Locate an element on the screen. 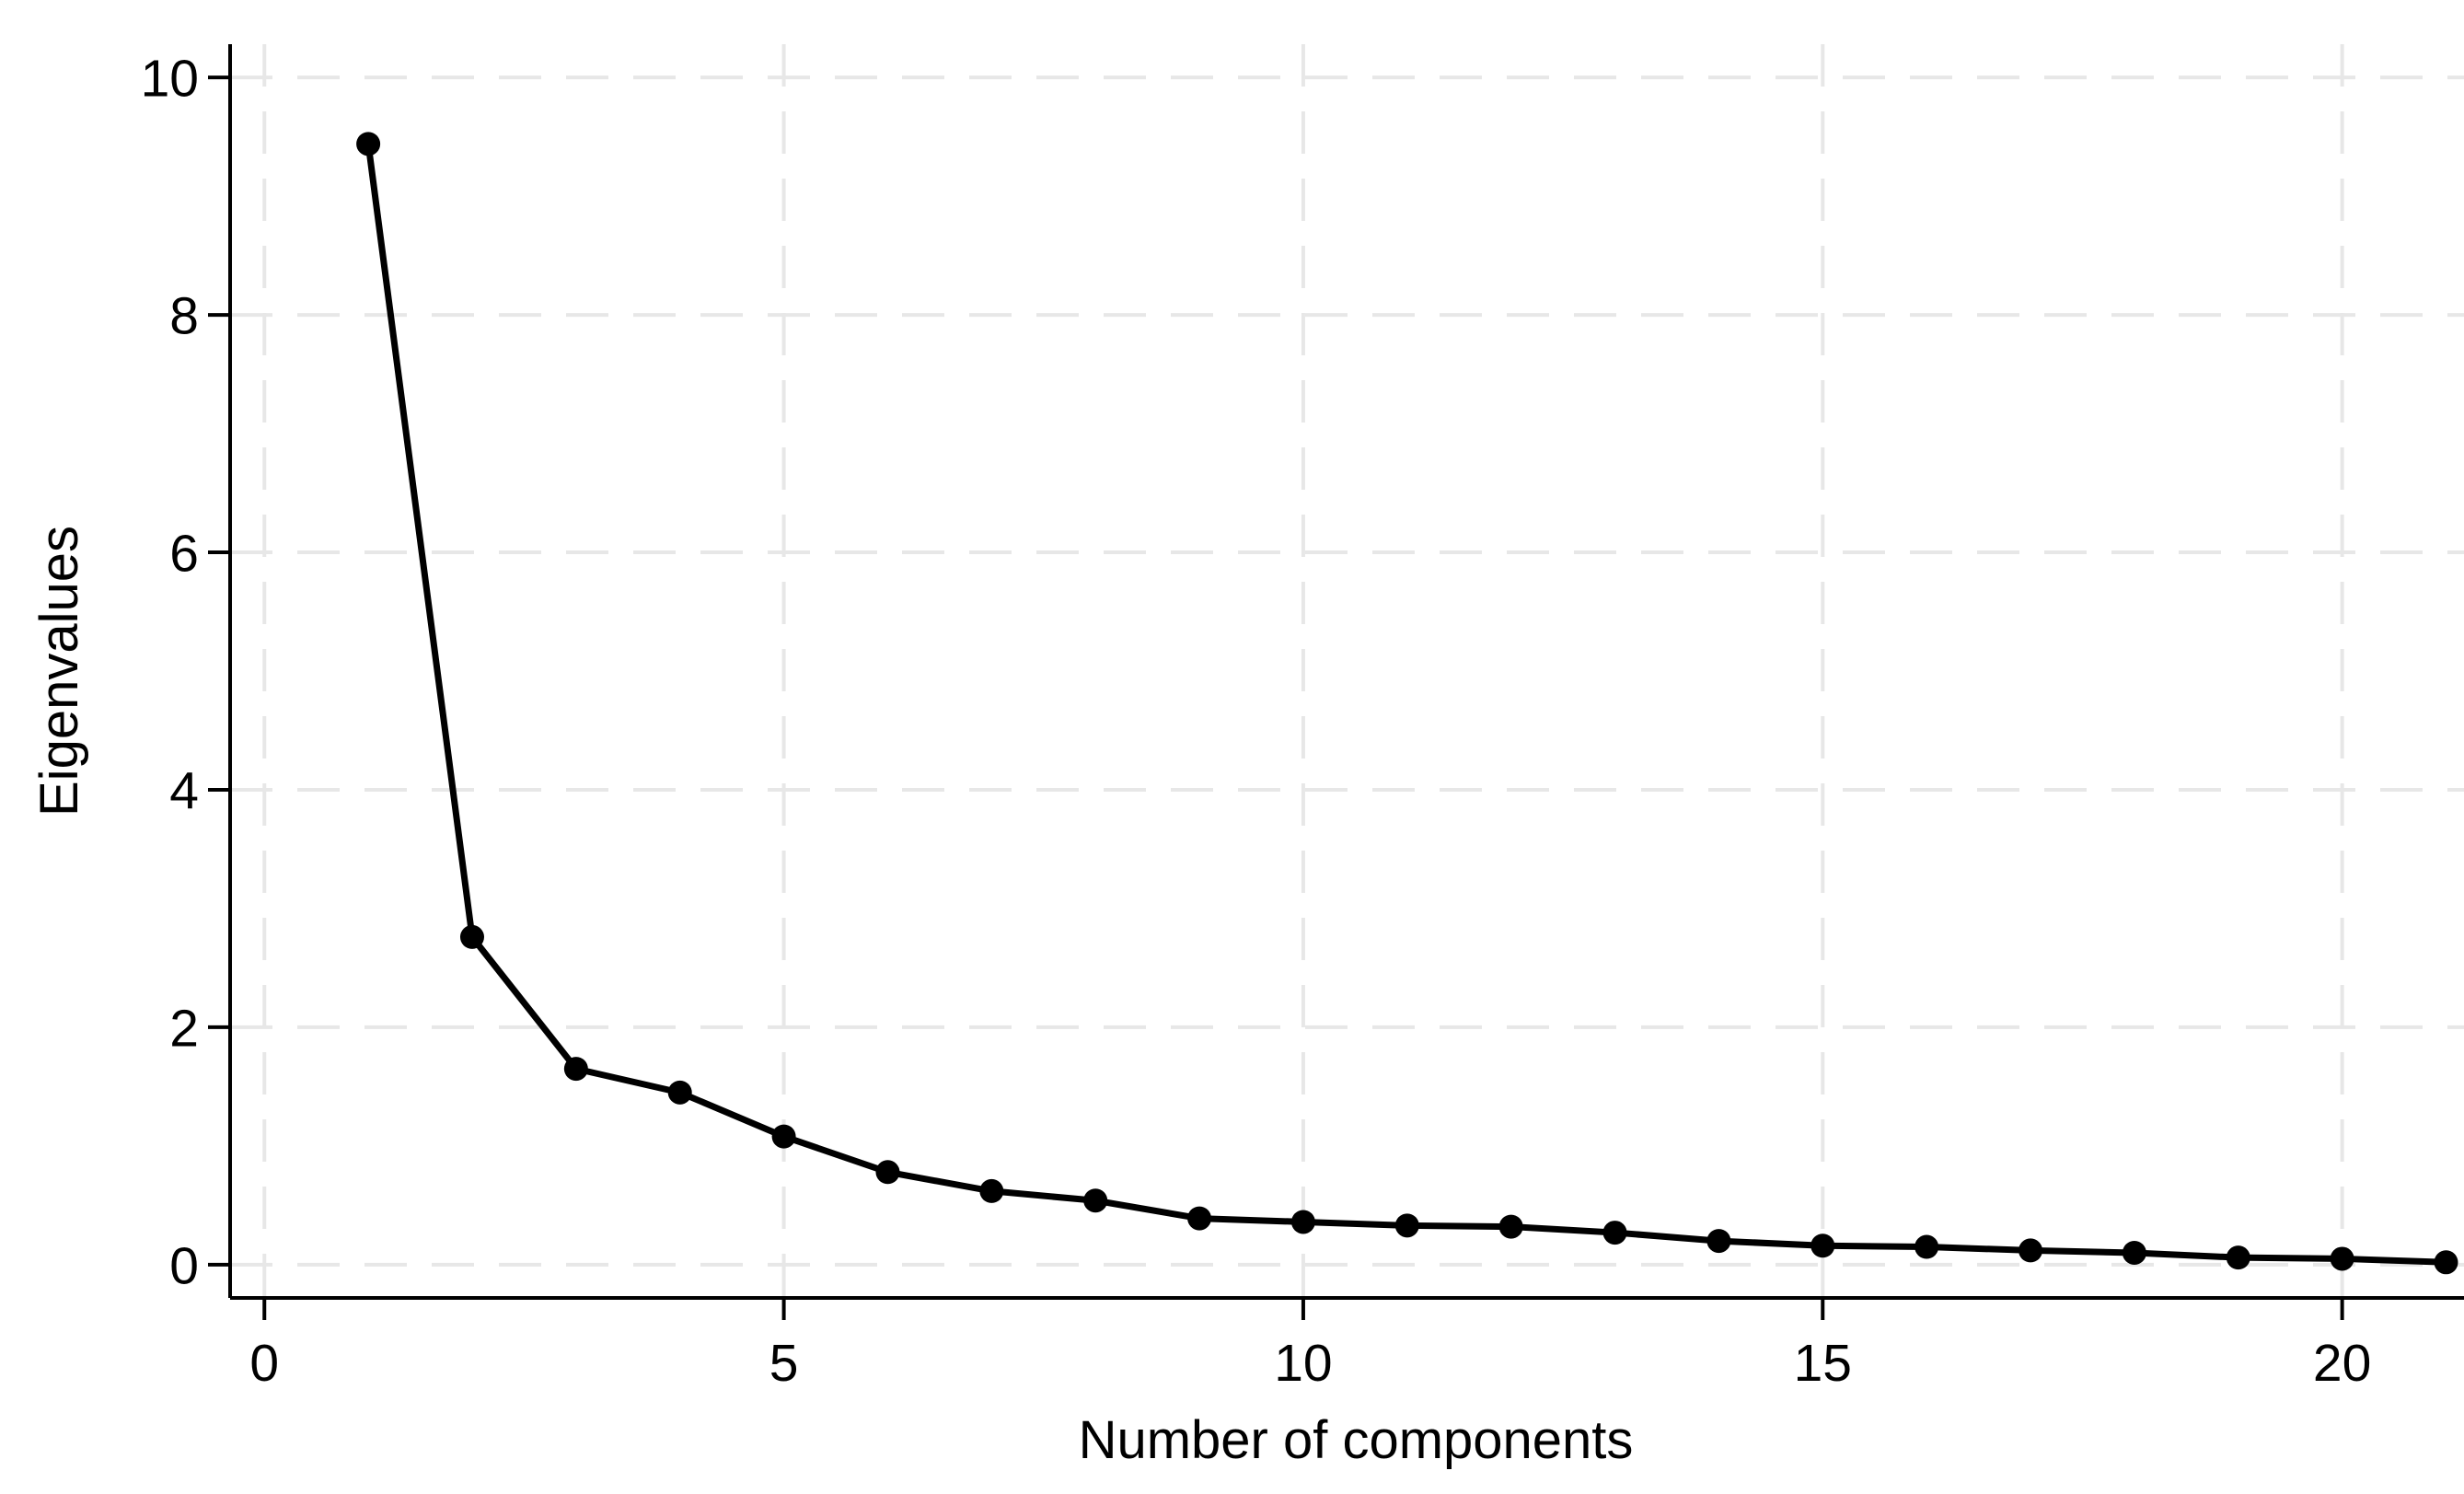 The image size is (2464, 1494). y-axis-title: Eigenvalues is located at coordinates (63, 671).